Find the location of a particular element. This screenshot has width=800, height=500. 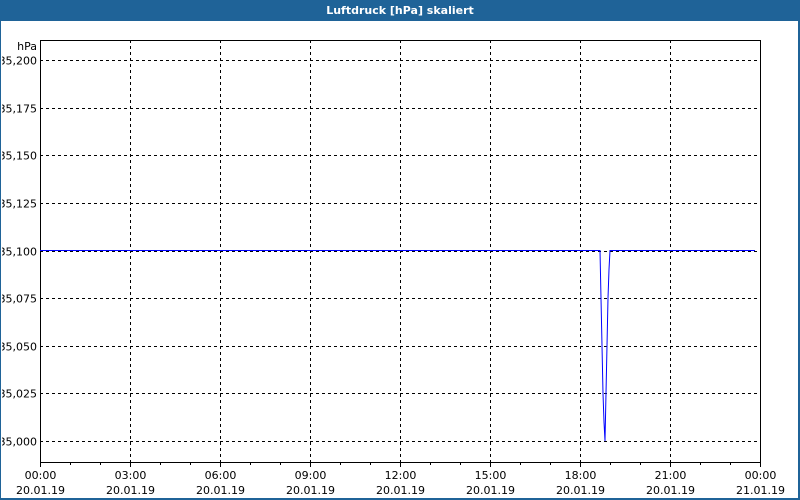

x-tick-time: 12:00 is located at coordinates (401, 475).